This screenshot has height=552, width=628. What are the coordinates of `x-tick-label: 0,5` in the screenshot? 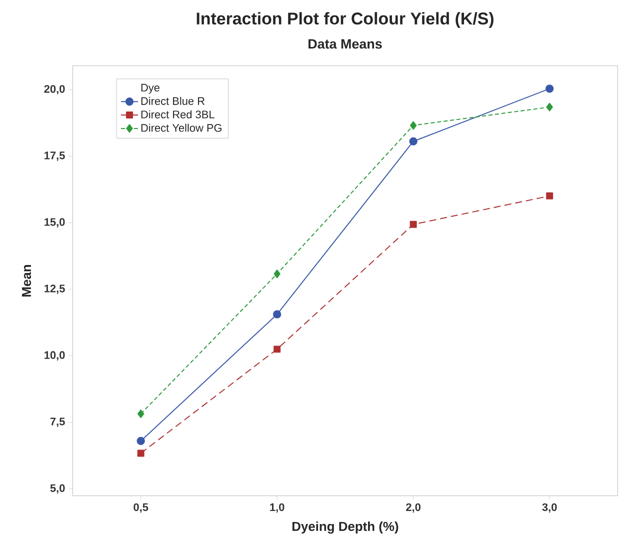 It's located at (141, 508).